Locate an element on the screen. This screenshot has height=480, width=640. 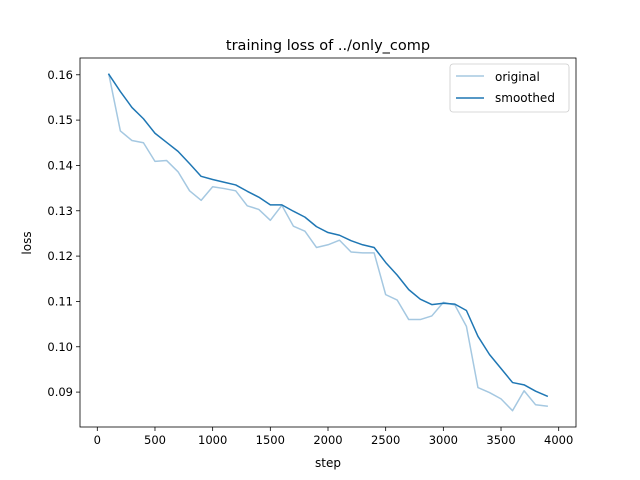
x-tick-label: 500 is located at coordinates (155, 440).